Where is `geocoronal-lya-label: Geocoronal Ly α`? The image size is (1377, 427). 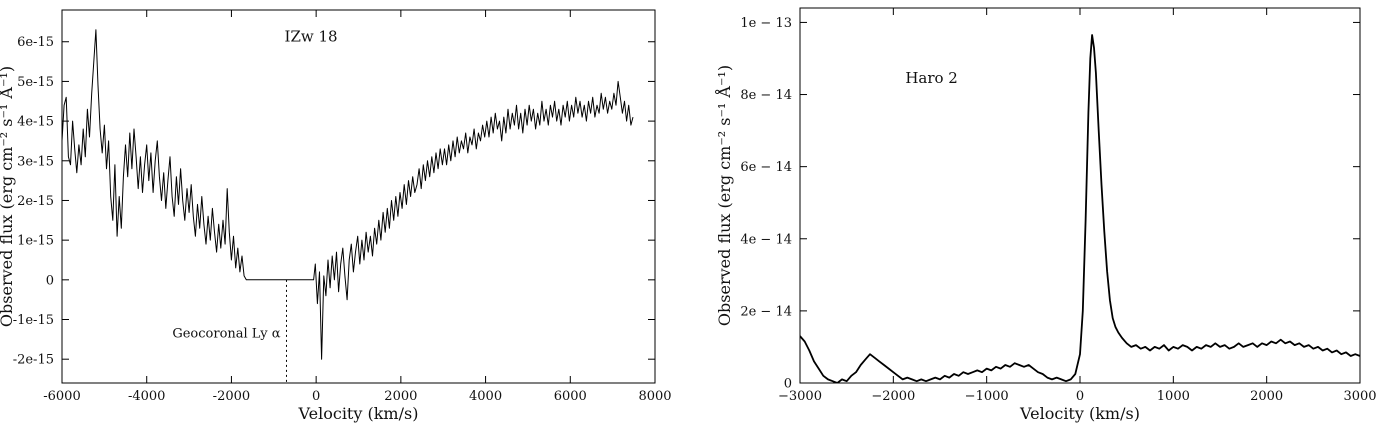
geocoronal-lya-label: Geocoronal Ly α is located at coordinates (226, 333).